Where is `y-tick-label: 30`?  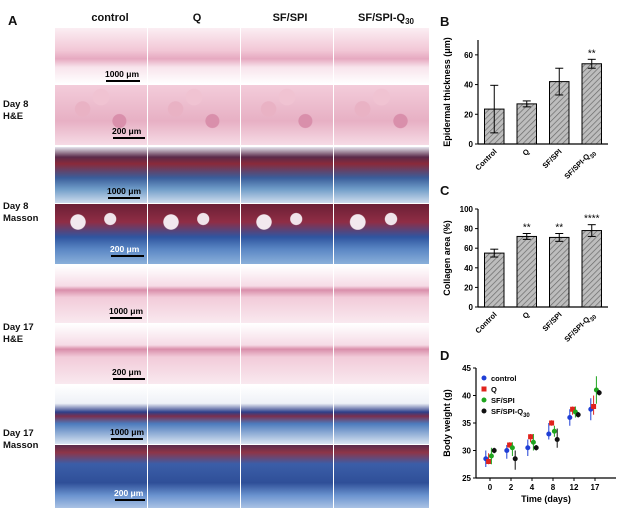 y-tick-label: 30 is located at coordinates (466, 451).